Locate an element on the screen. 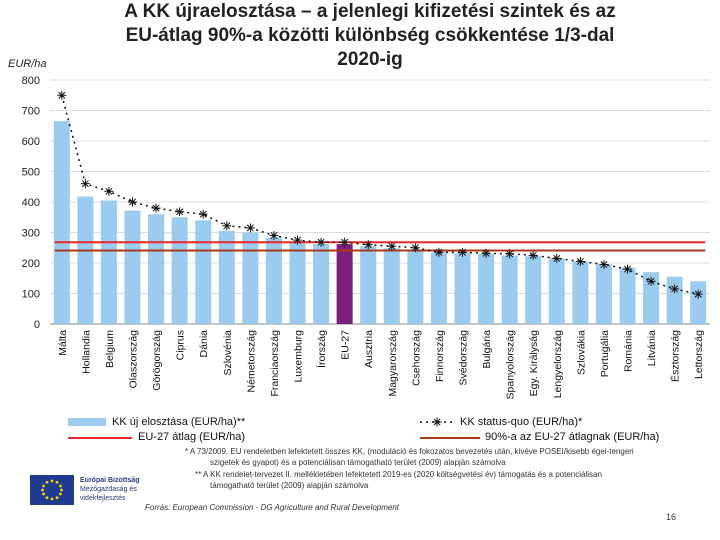 The width and height of the screenshot is (720, 540). status-quo-point-Görögország is located at coordinates (156, 208).